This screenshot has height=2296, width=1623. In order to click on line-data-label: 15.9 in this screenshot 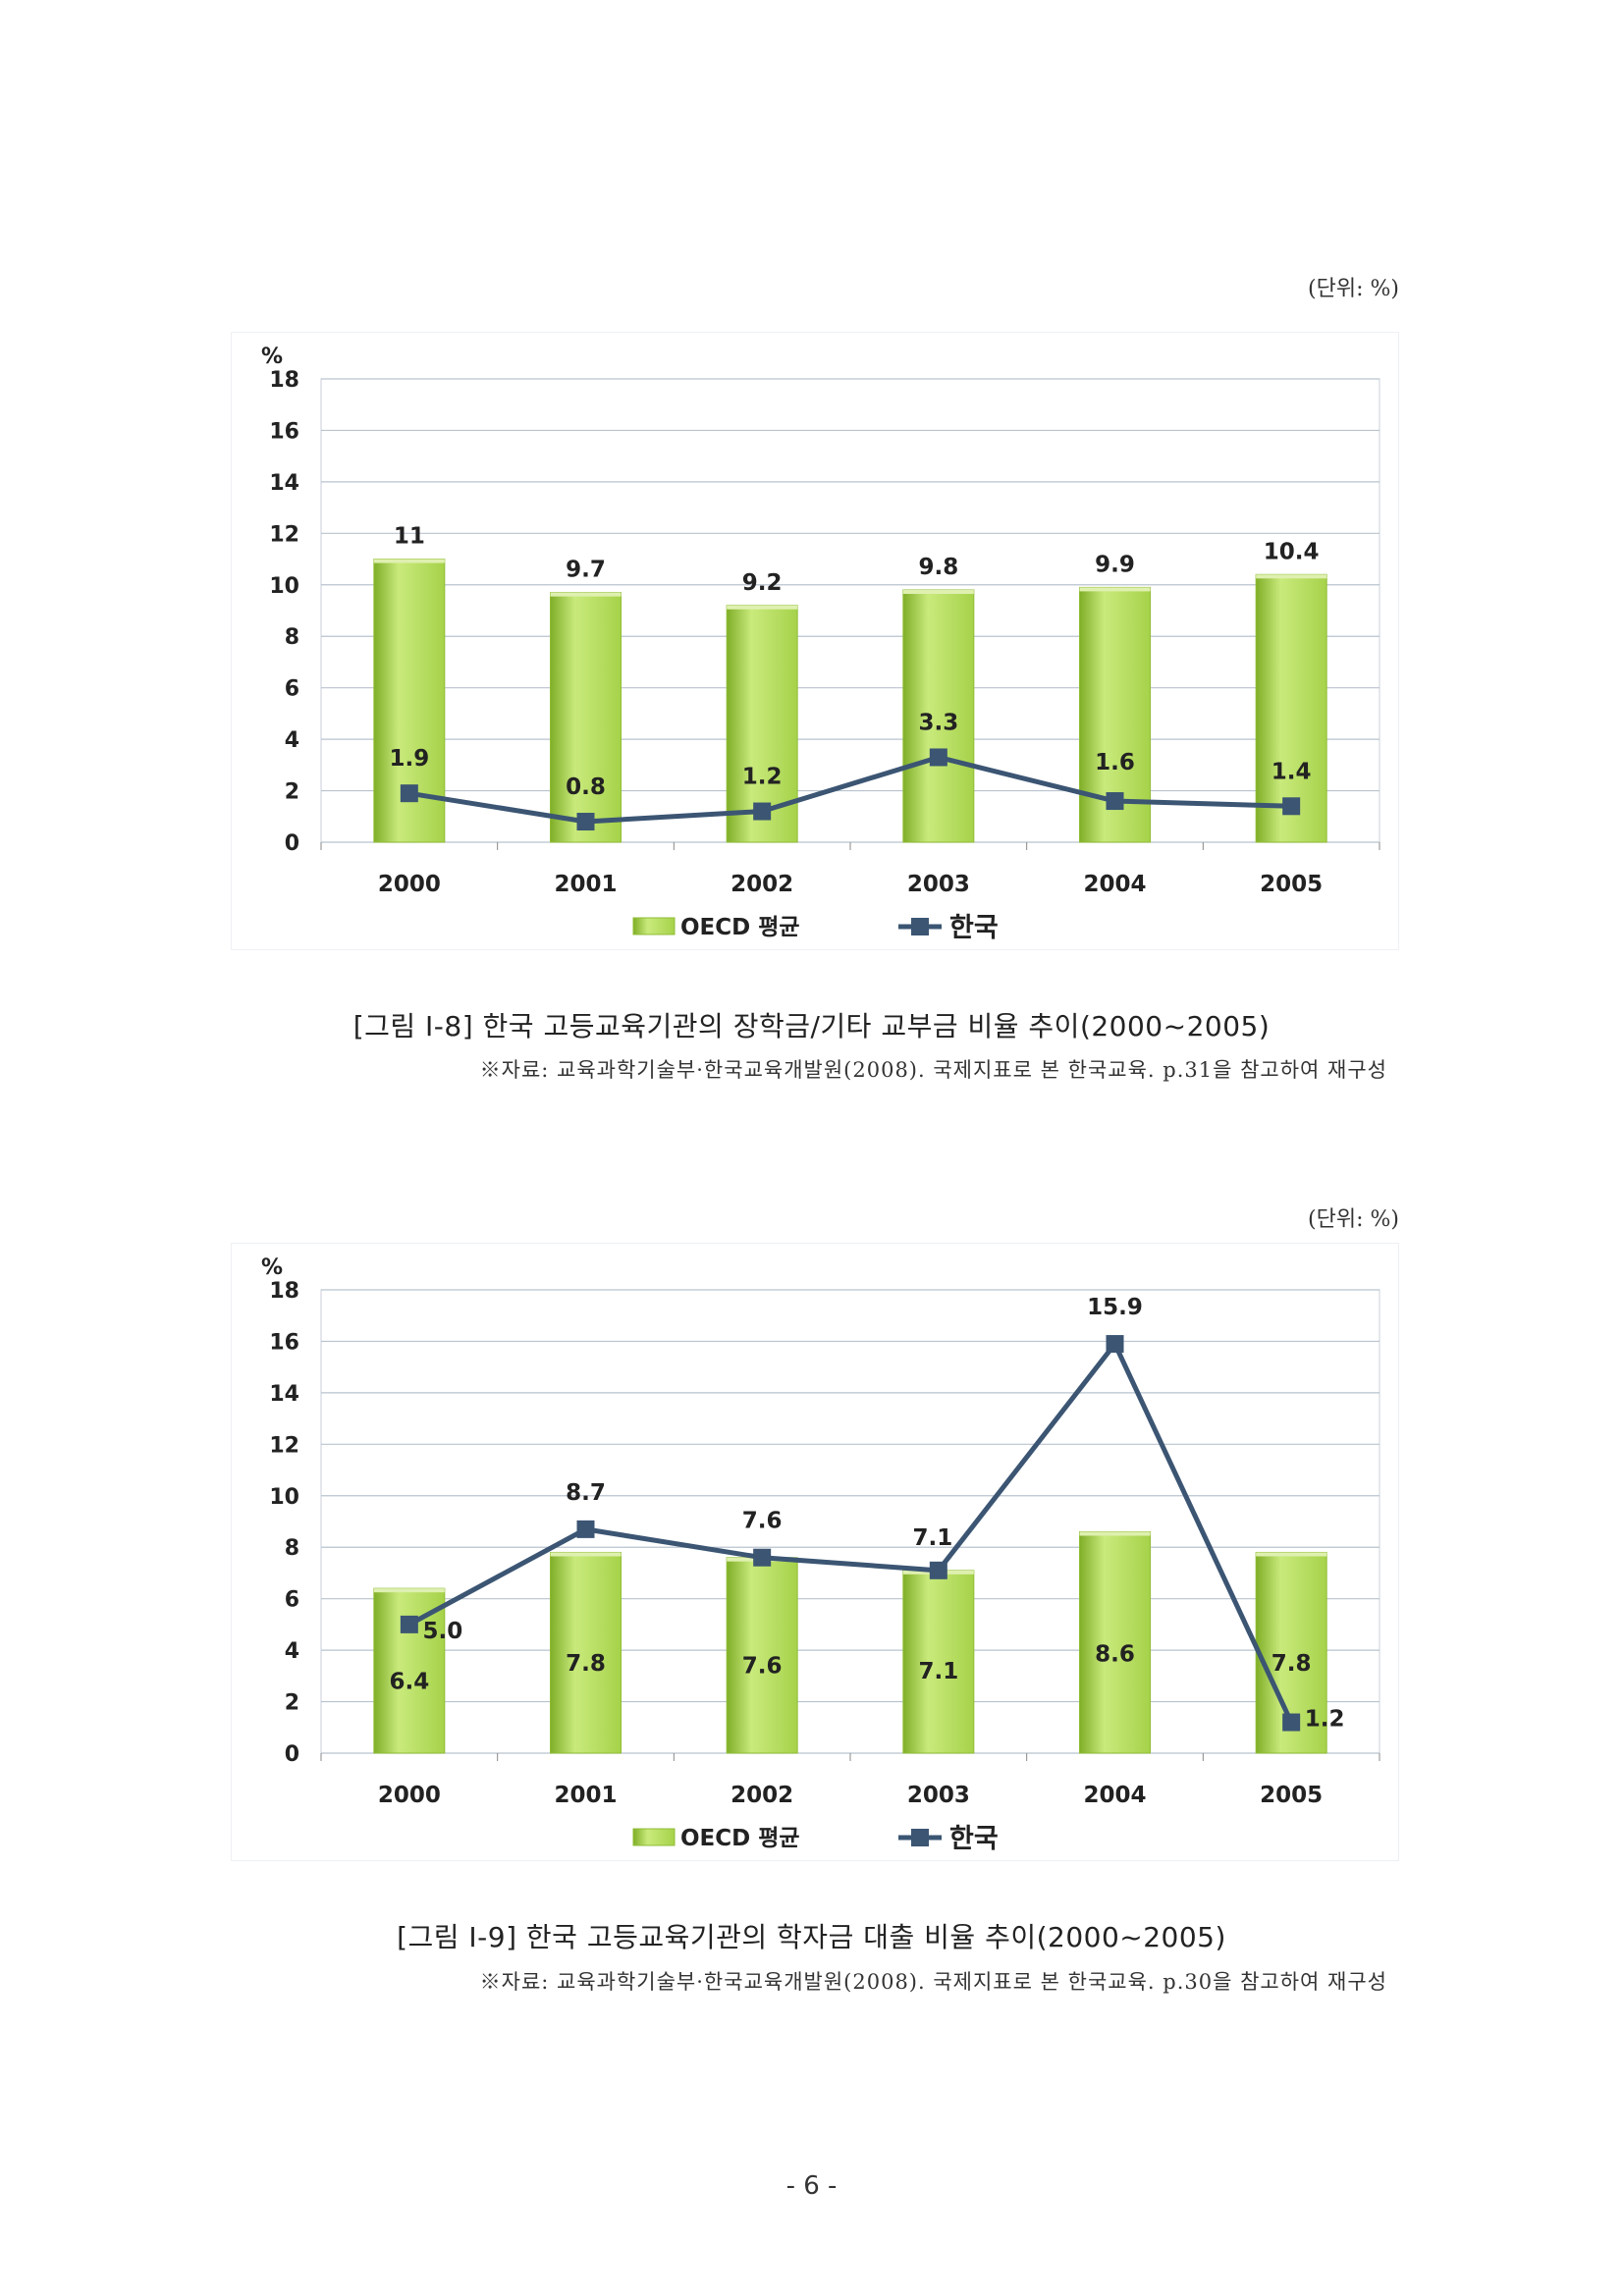, I will do `click(1115, 1308)`.